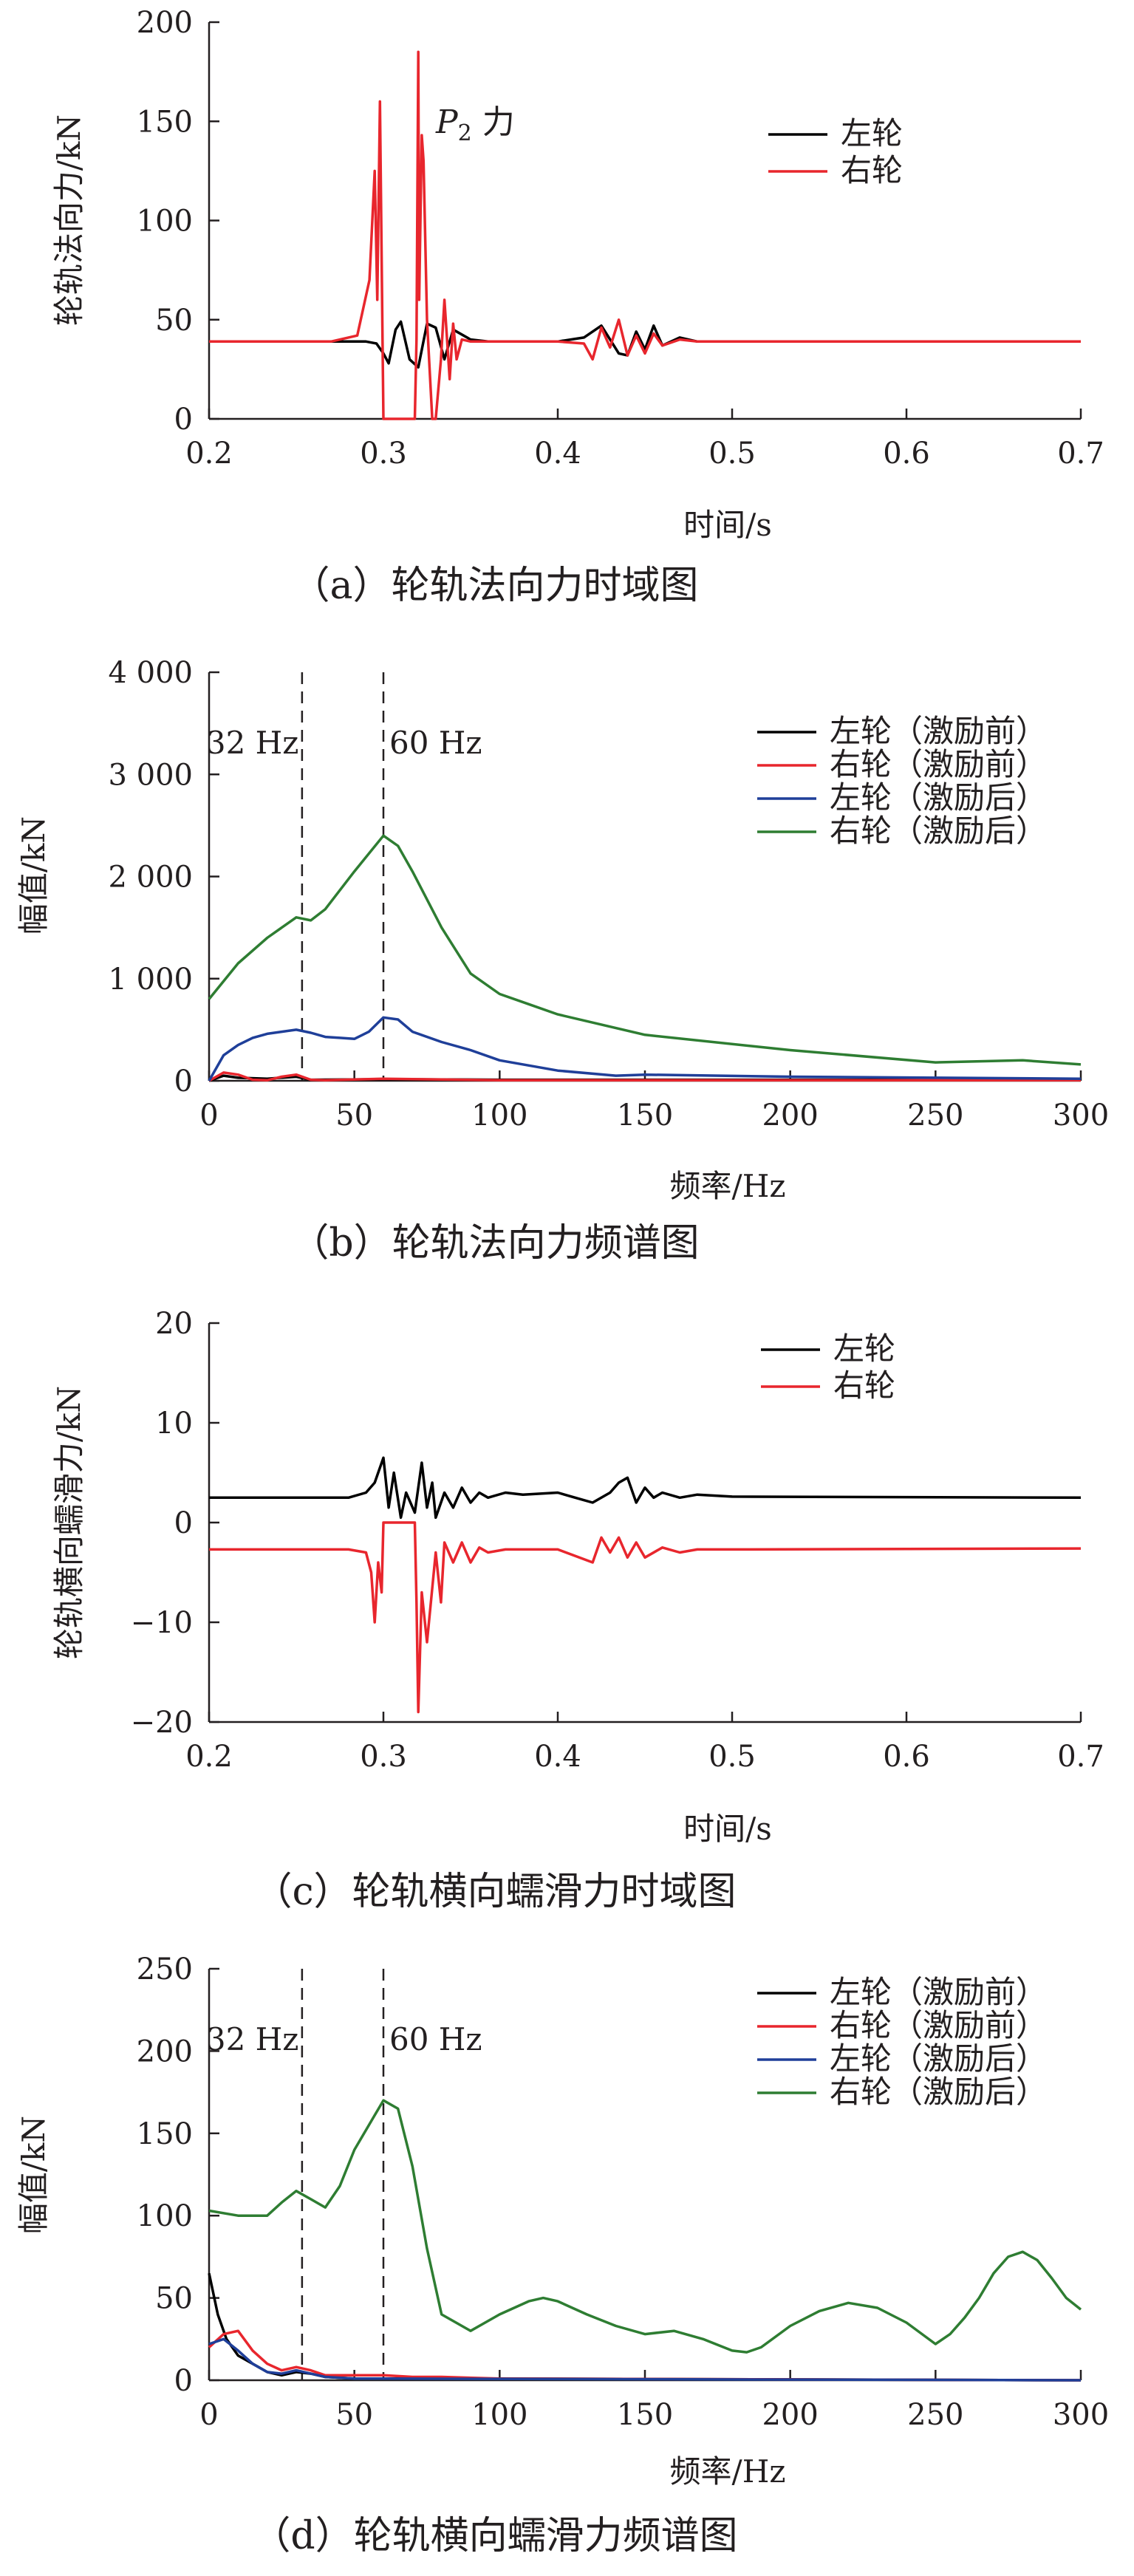 The height and width of the screenshot is (2576, 1134). What do you see at coordinates (494, 2536) in the screenshot?
I see `chart-caption: （d）轮轨横向蠕滑力频谱图` at bounding box center [494, 2536].